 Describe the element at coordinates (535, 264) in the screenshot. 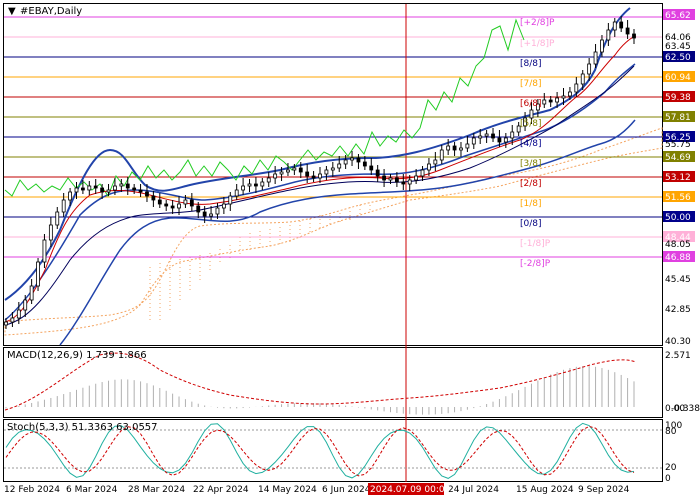

I see `murrey-label: [-2/8]P` at that location.